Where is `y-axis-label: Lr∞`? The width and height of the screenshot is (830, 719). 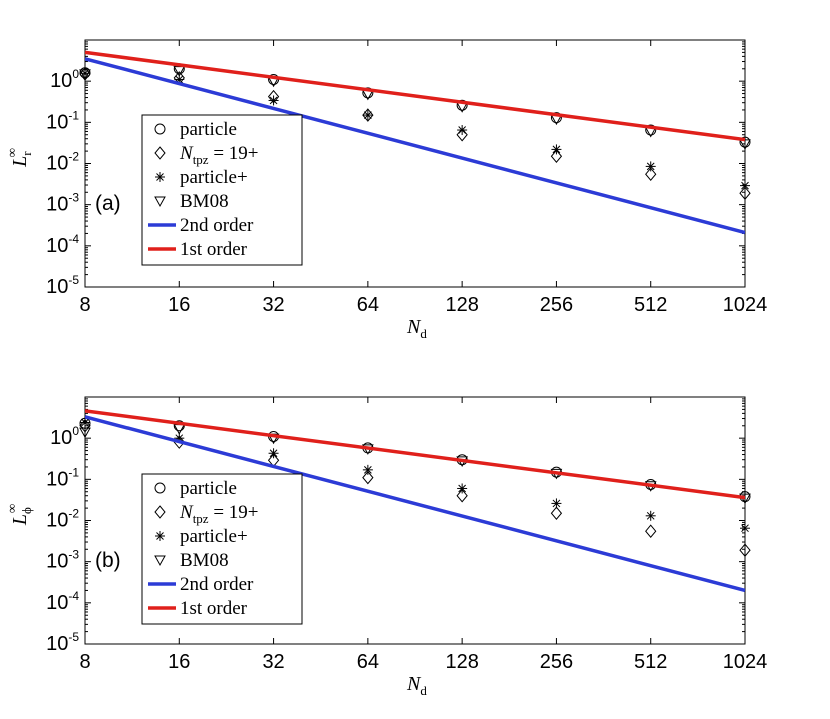
y-axis-label: Lr∞ is located at coordinates (19, 158).